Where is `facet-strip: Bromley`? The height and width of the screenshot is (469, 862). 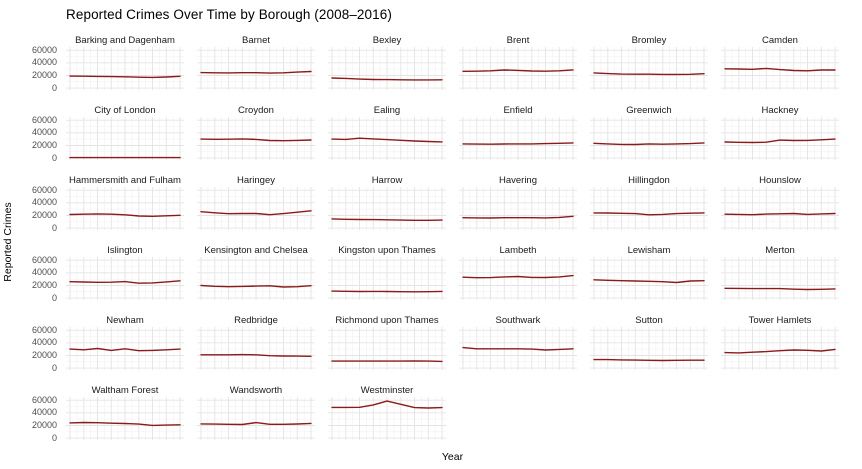 facet-strip: Bromley is located at coordinates (649, 39).